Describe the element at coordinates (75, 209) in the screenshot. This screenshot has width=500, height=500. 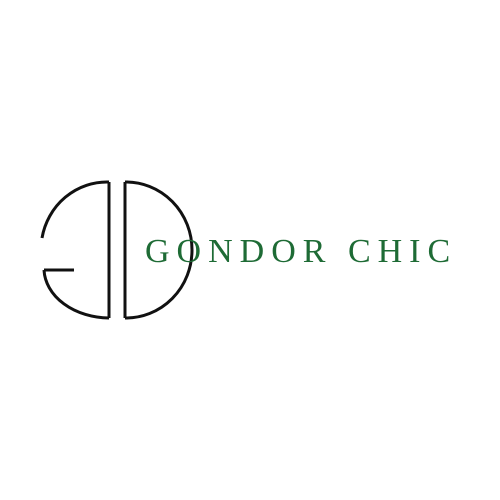
I see `monogram-left-arc` at that location.